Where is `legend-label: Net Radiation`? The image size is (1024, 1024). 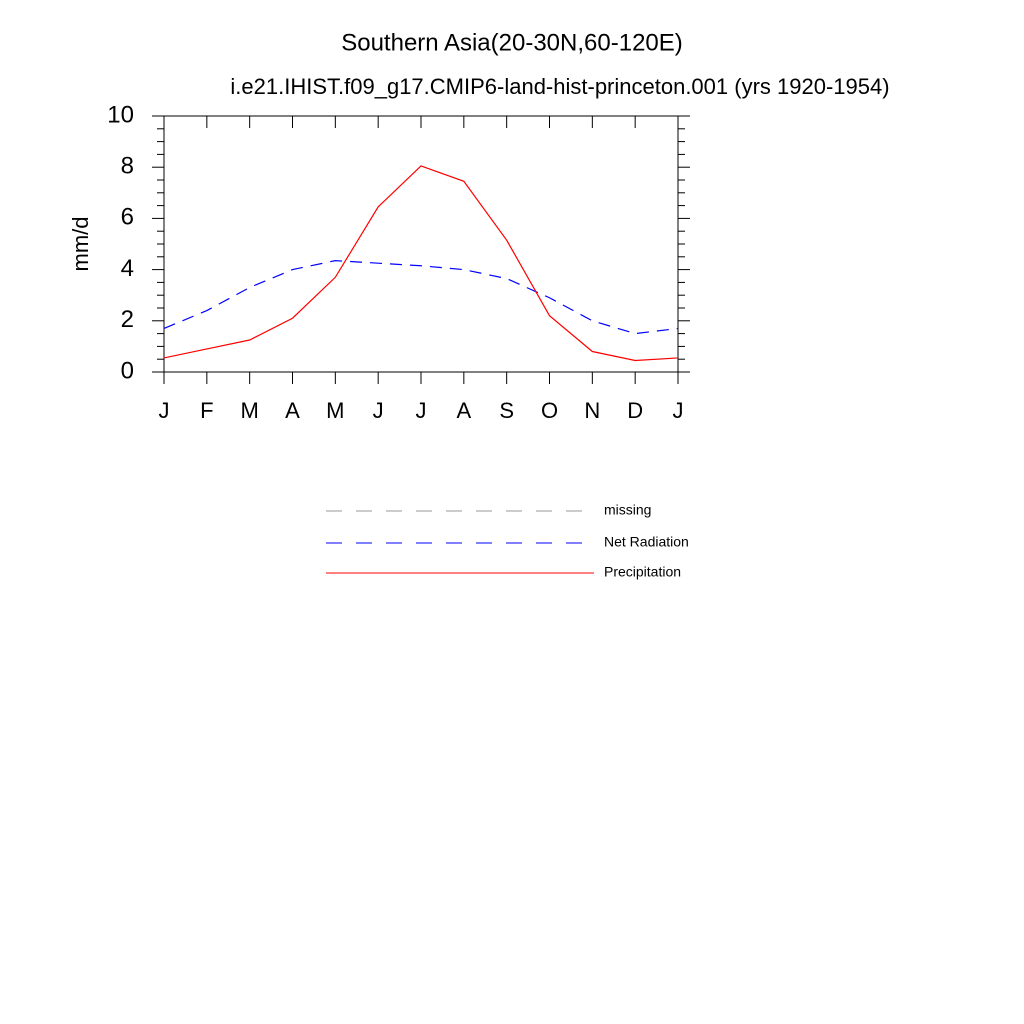
legend-label: Net Radiation is located at coordinates (646, 542).